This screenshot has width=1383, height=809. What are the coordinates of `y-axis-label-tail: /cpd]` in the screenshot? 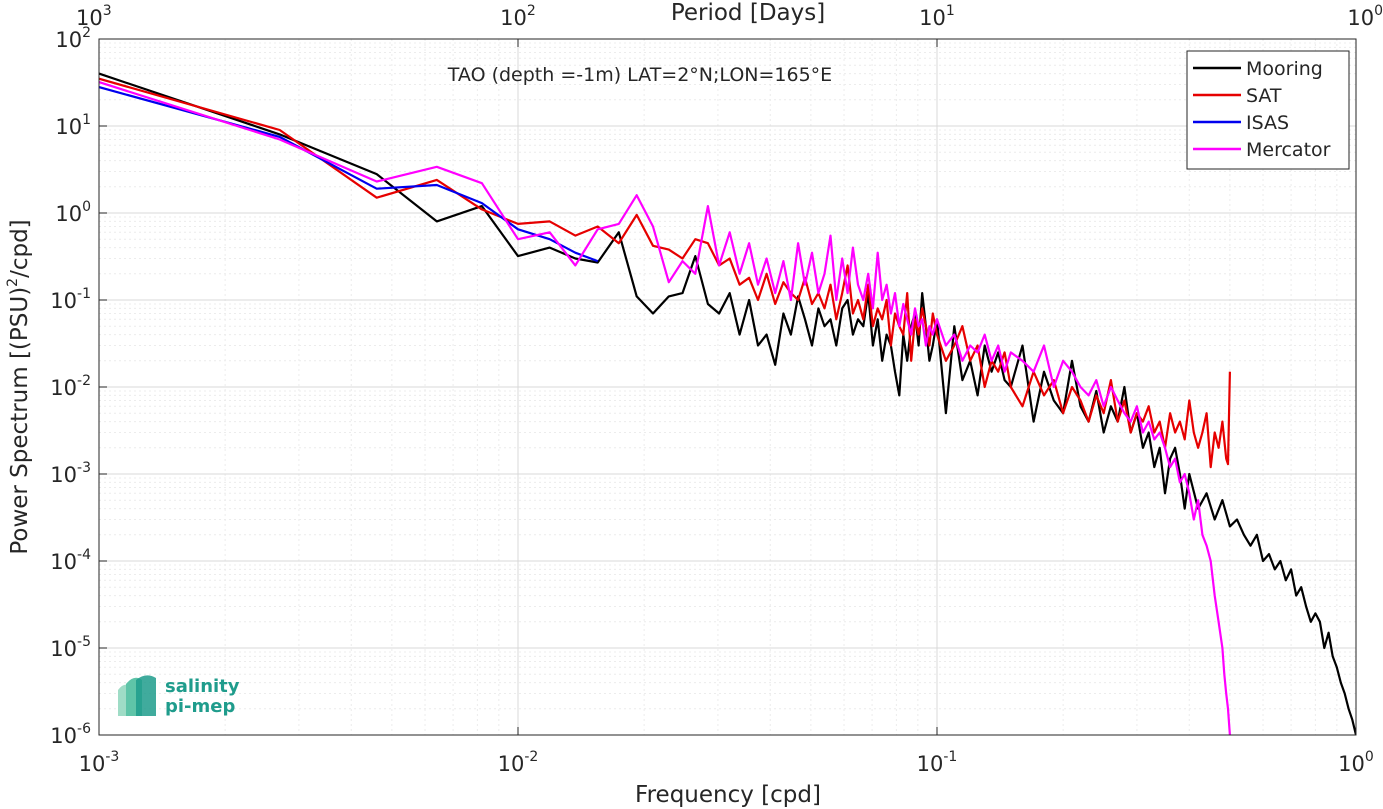 It's located at (20, 248).